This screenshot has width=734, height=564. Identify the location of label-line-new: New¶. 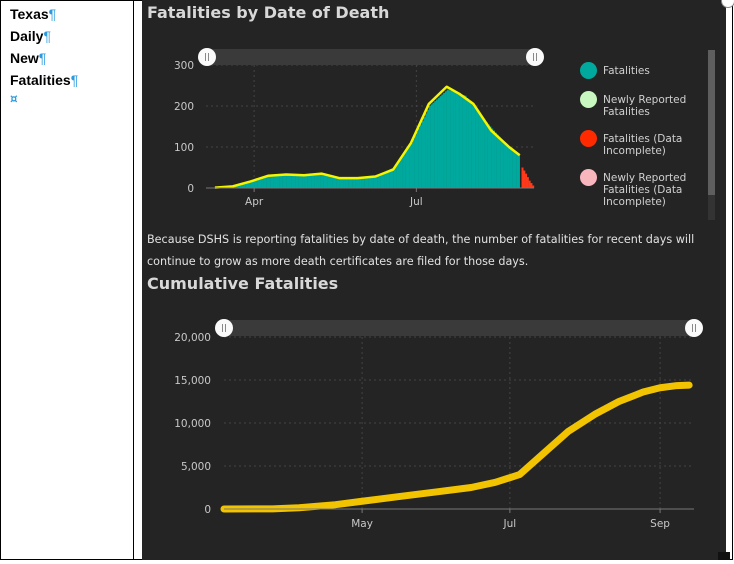
(28, 58).